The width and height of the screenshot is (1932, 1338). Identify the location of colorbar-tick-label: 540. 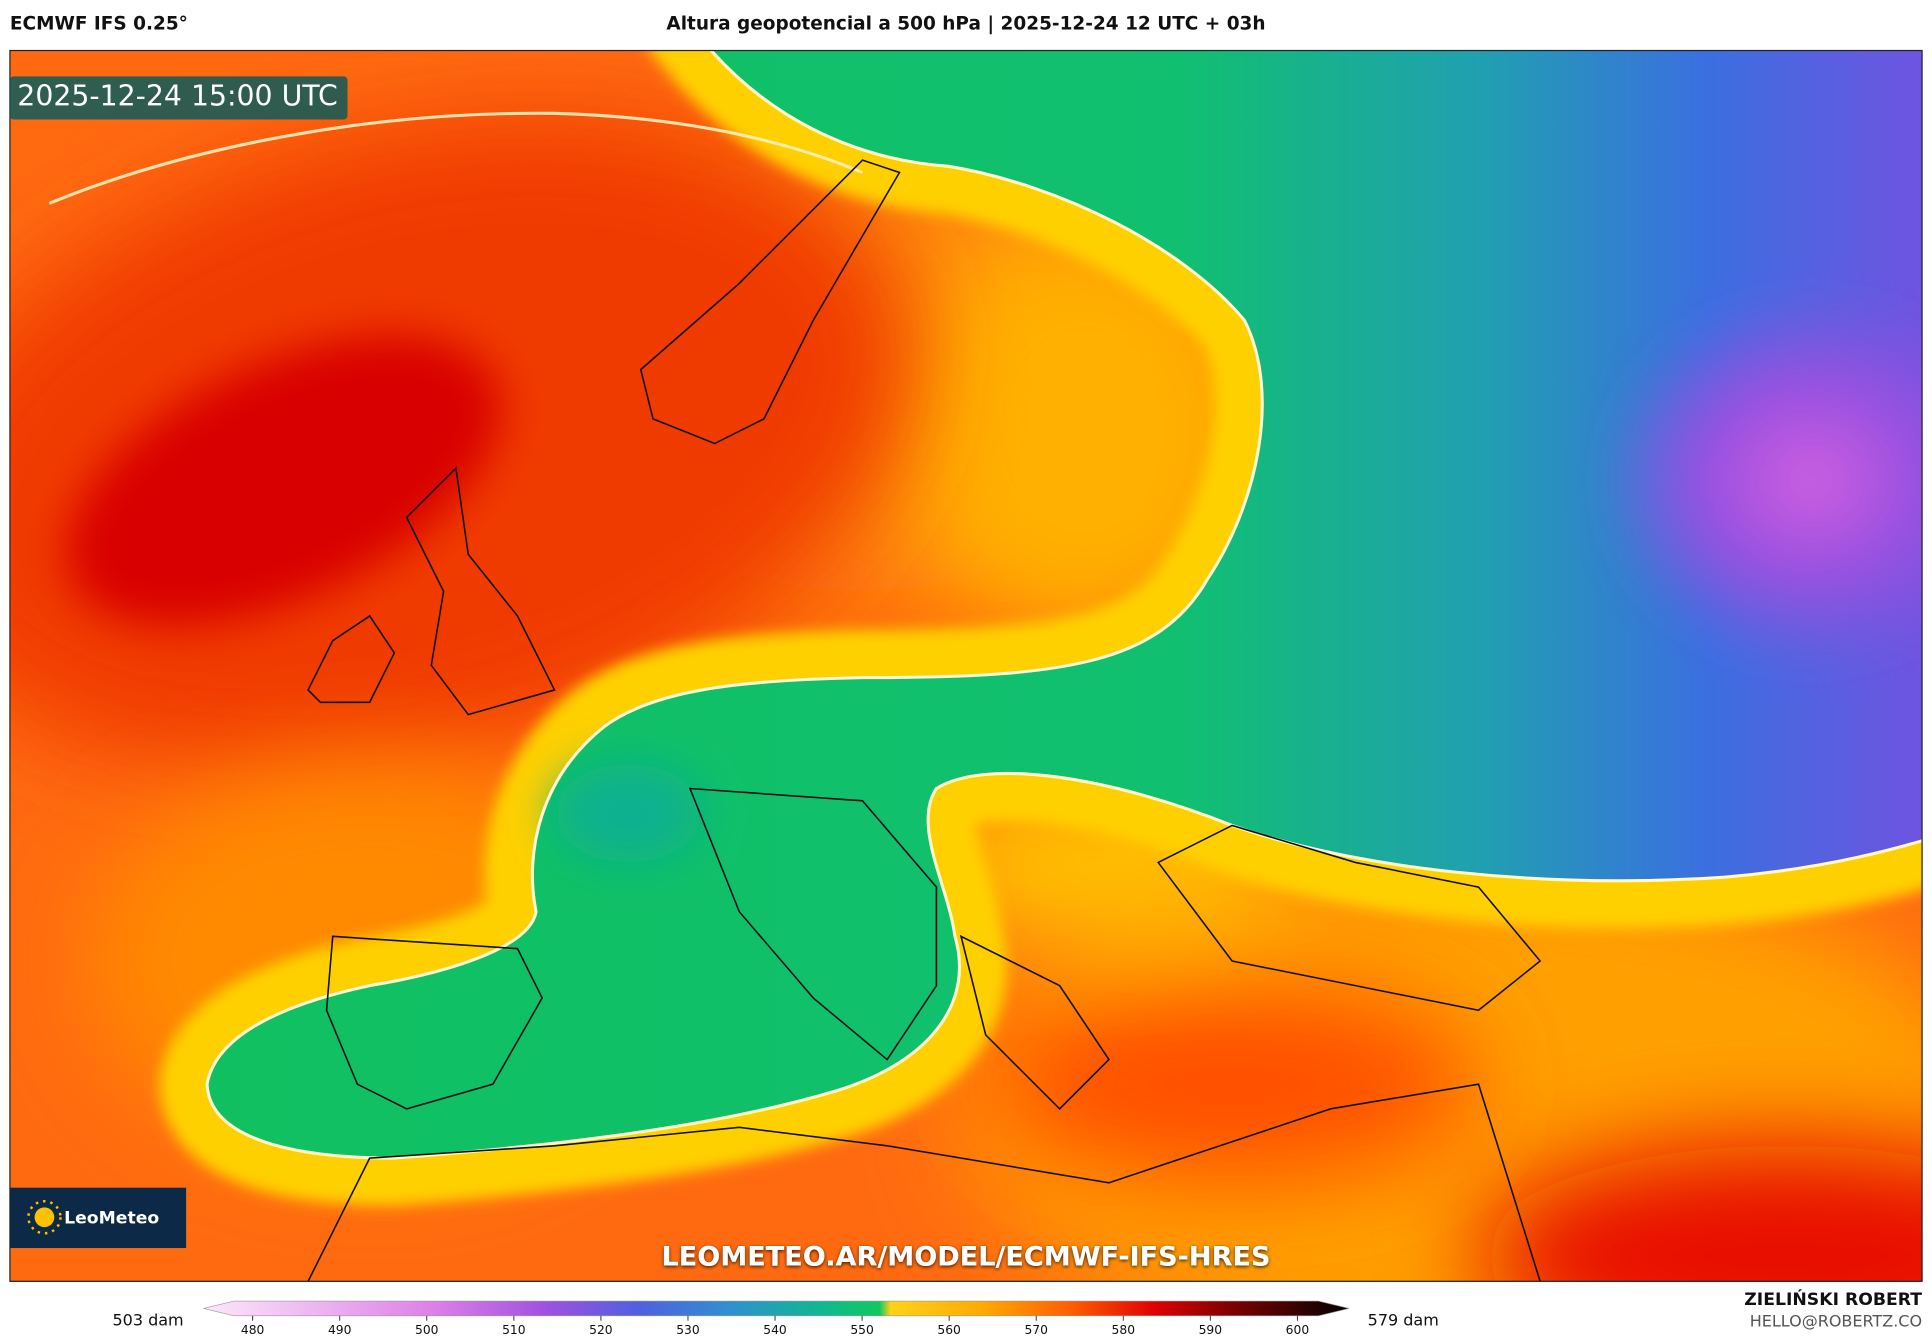
(775, 1330).